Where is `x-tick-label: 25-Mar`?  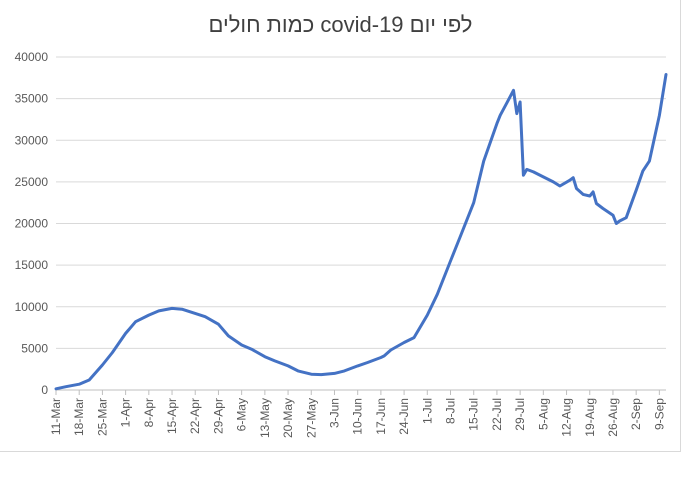
x-tick-label: 25-Mar is located at coordinates (102, 417).